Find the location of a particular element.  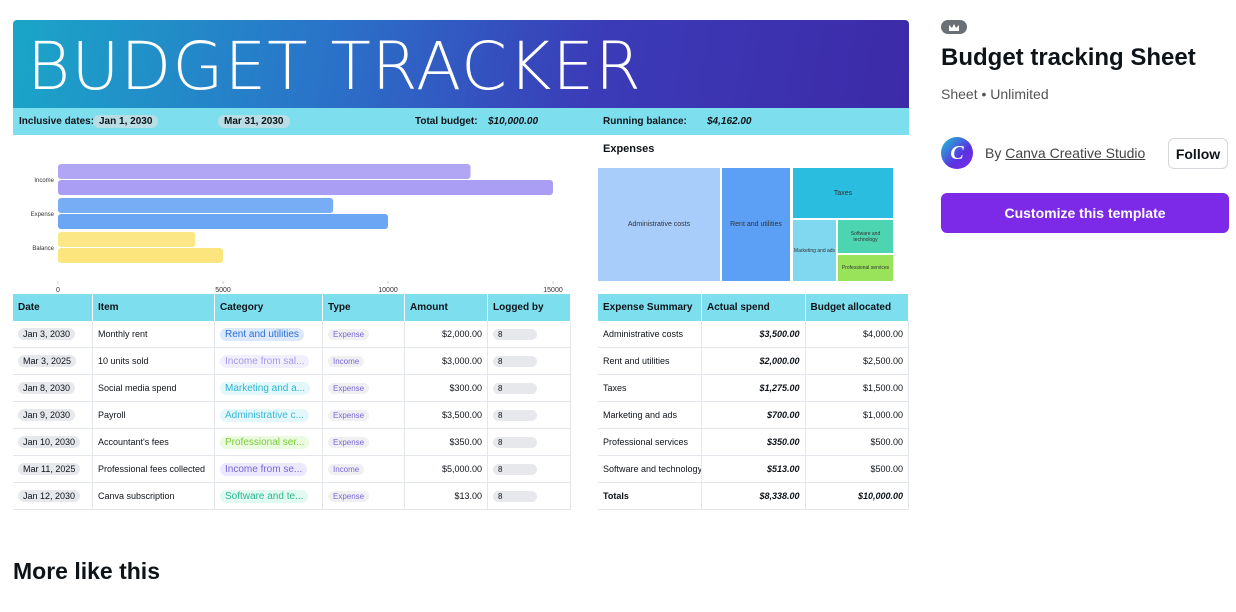

table-cell: Jan 12, 2030 is located at coordinates (53, 496).